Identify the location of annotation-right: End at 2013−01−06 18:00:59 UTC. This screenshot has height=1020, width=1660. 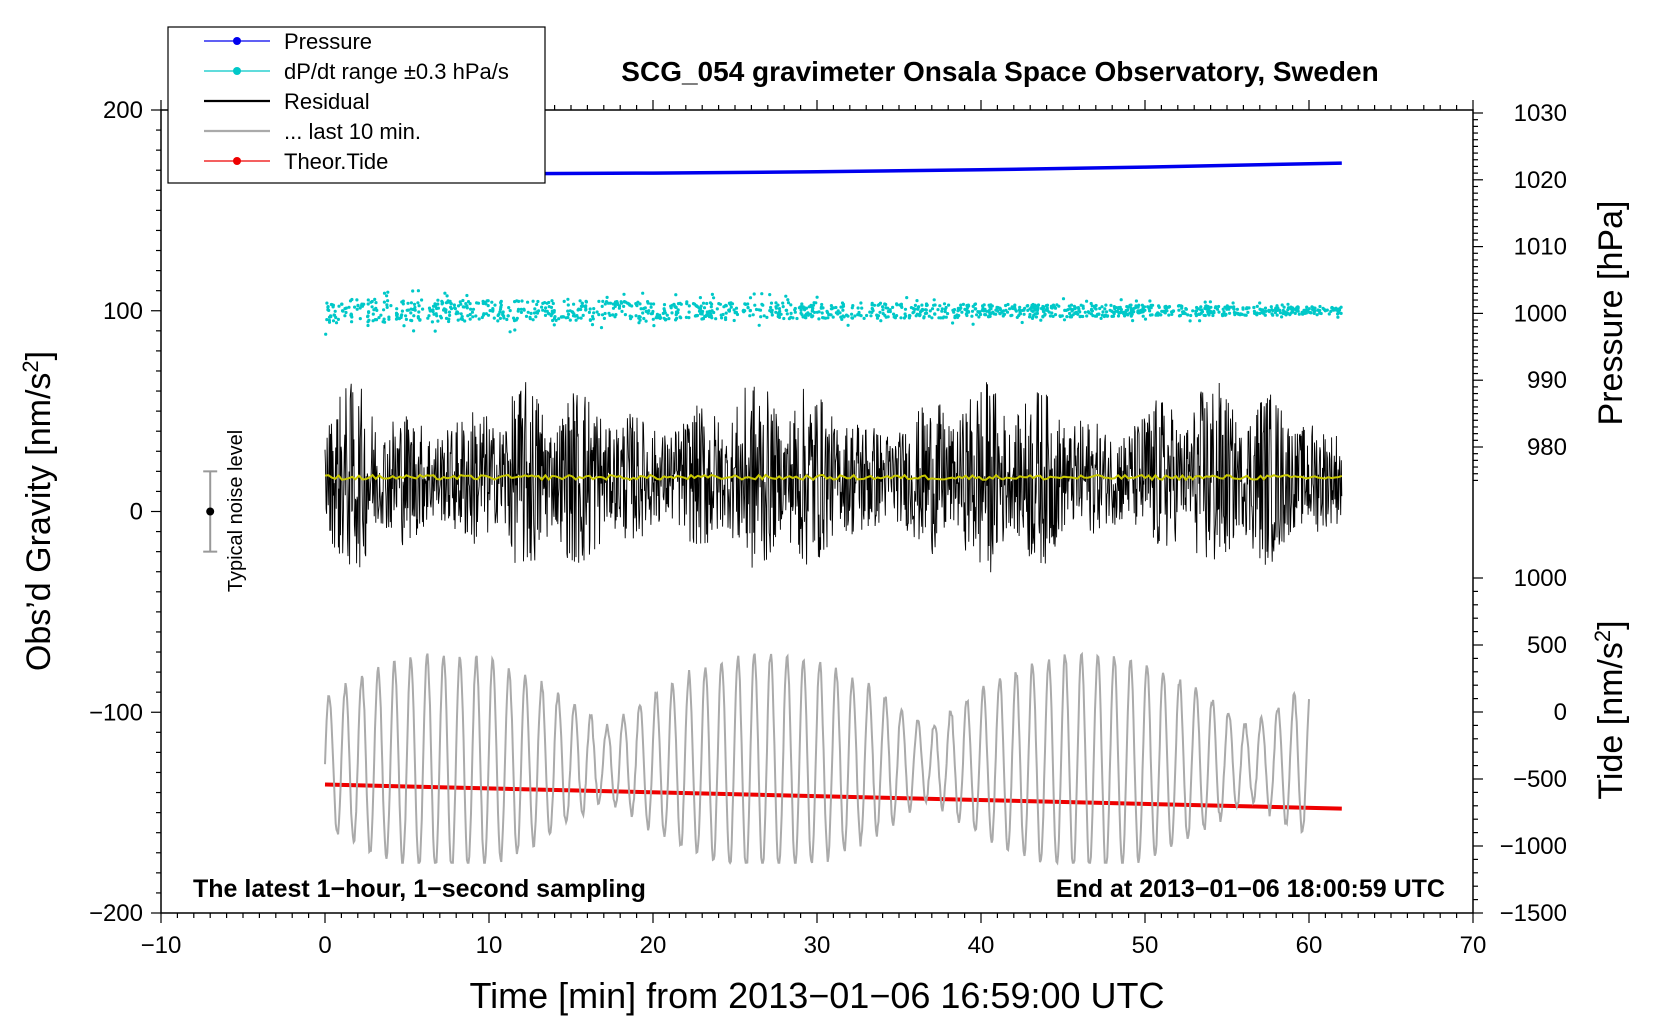
(1250, 889).